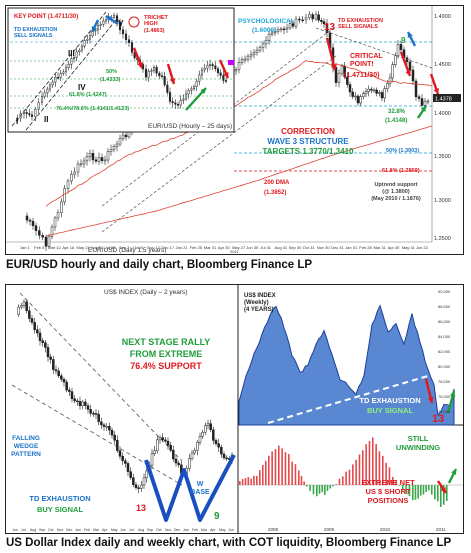 The image size is (471, 553). I want to click on brt-td-label: TD EXHAUSTION, so click(389, 400).